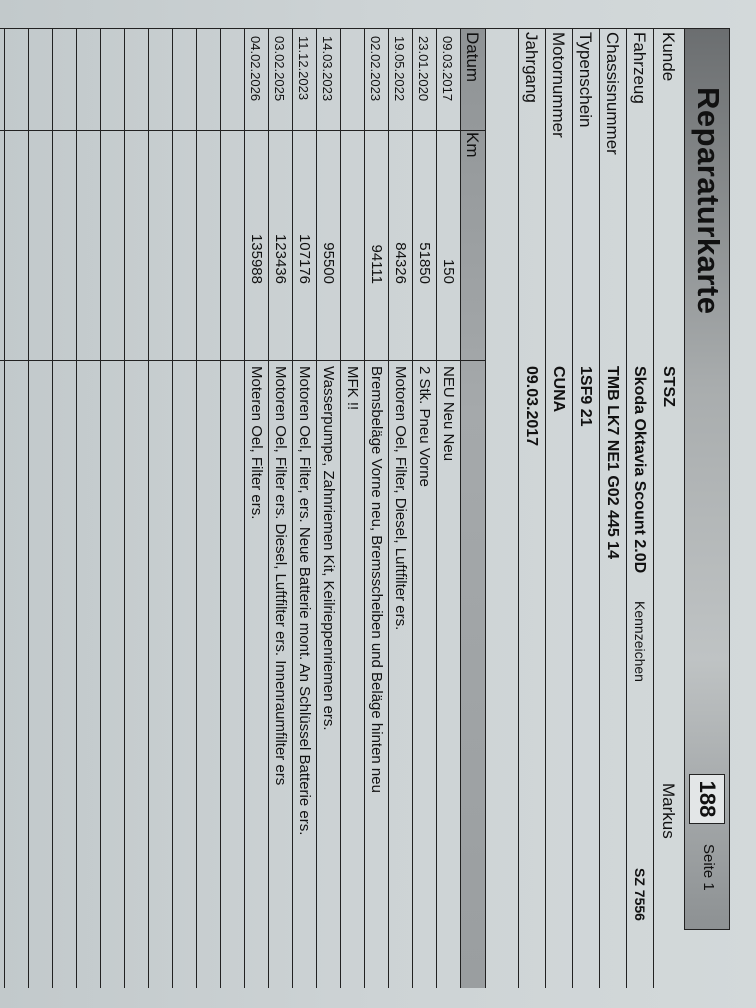 This screenshot has width=756, height=1008. Describe the element at coordinates (531, 67) in the screenshot. I see `field-label: Jahrgang` at that location.